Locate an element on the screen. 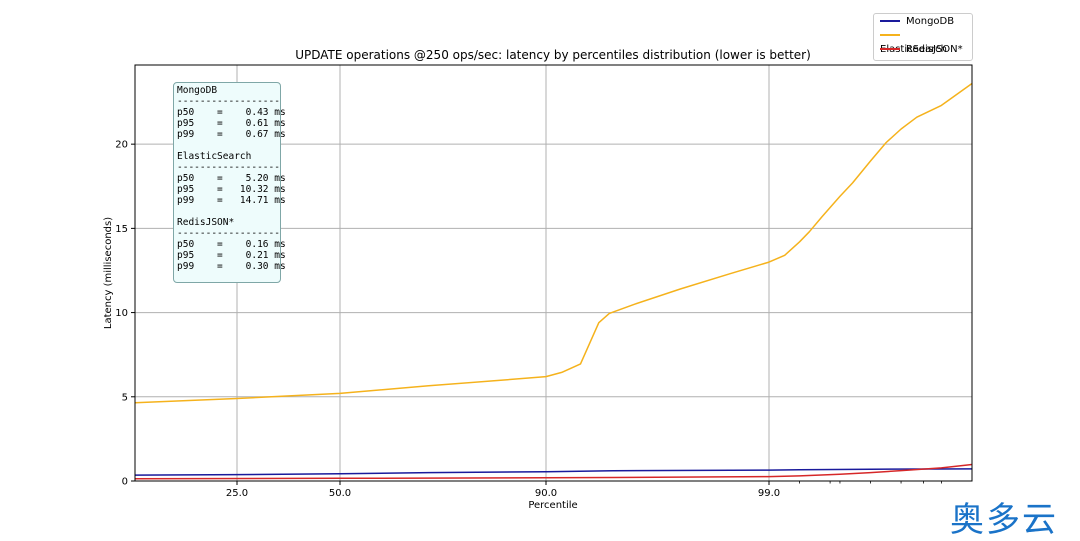 The width and height of the screenshot is (1080, 541). legend-item-mongodb: MongoDB is located at coordinates (917, 22).